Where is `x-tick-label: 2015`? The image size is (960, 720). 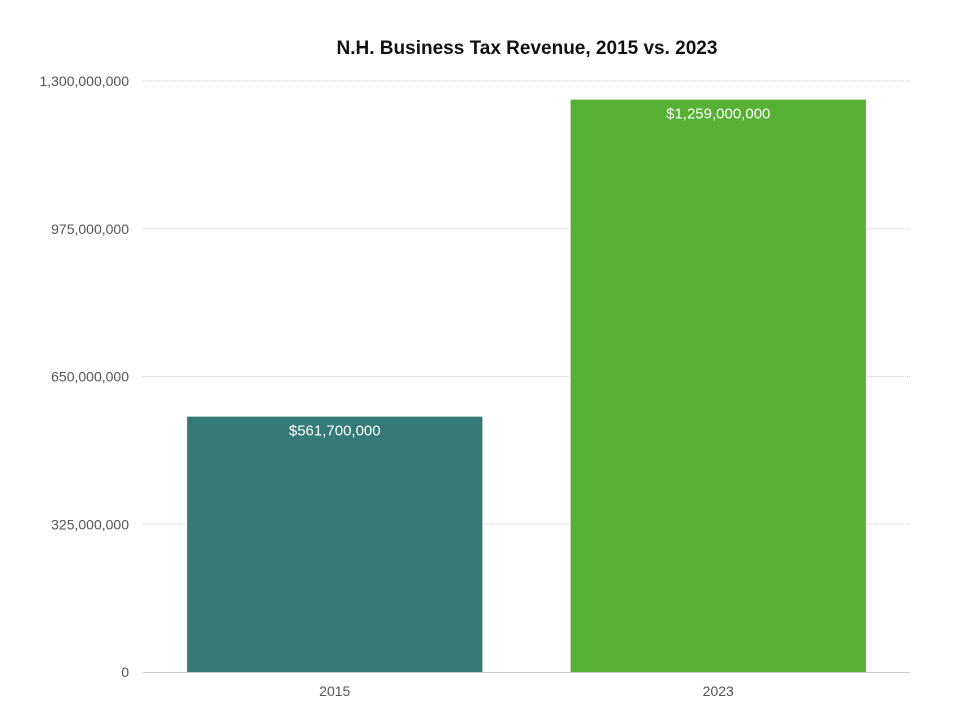
x-tick-label: 2015 is located at coordinates (334, 691).